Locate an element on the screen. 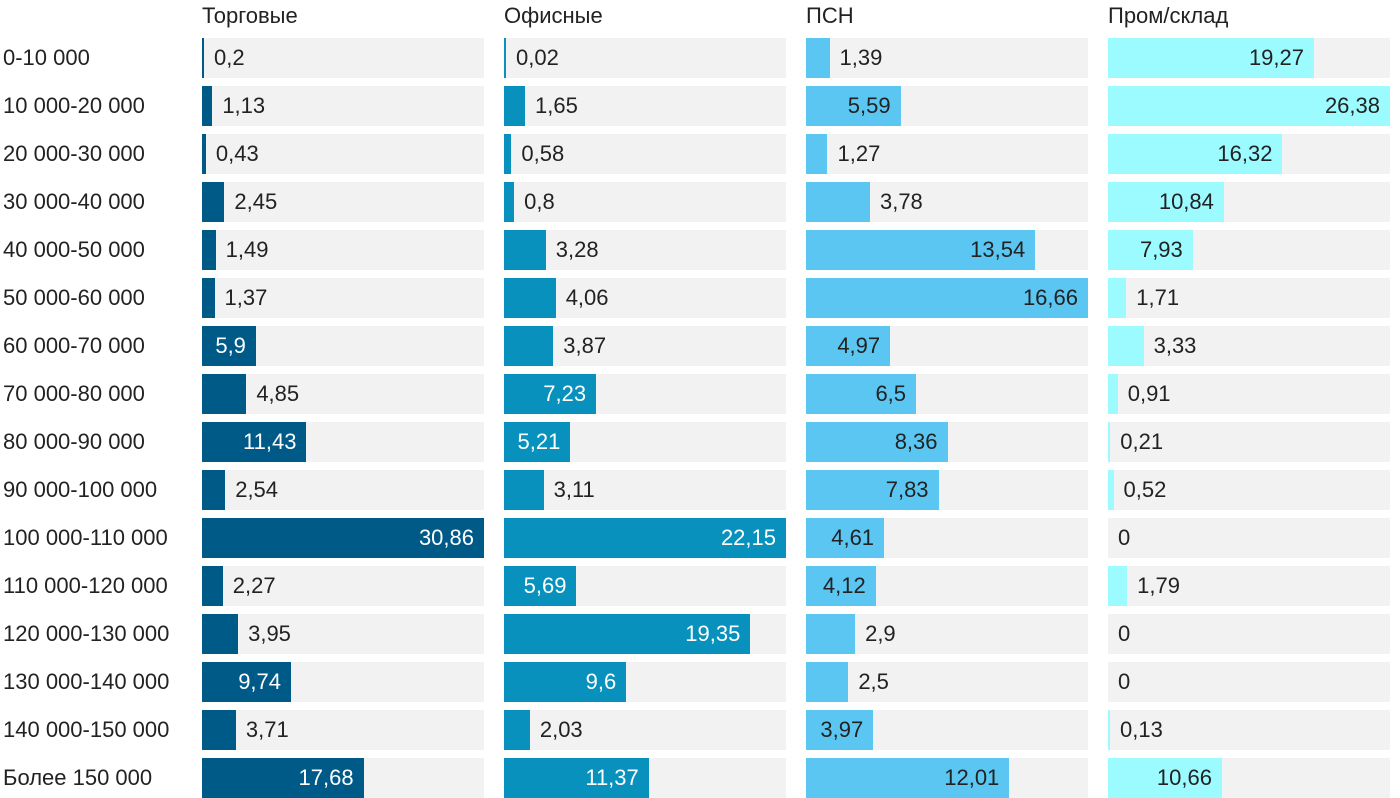 This screenshot has height=798, width=1400. bar-track: 4,06 is located at coordinates (645, 298).